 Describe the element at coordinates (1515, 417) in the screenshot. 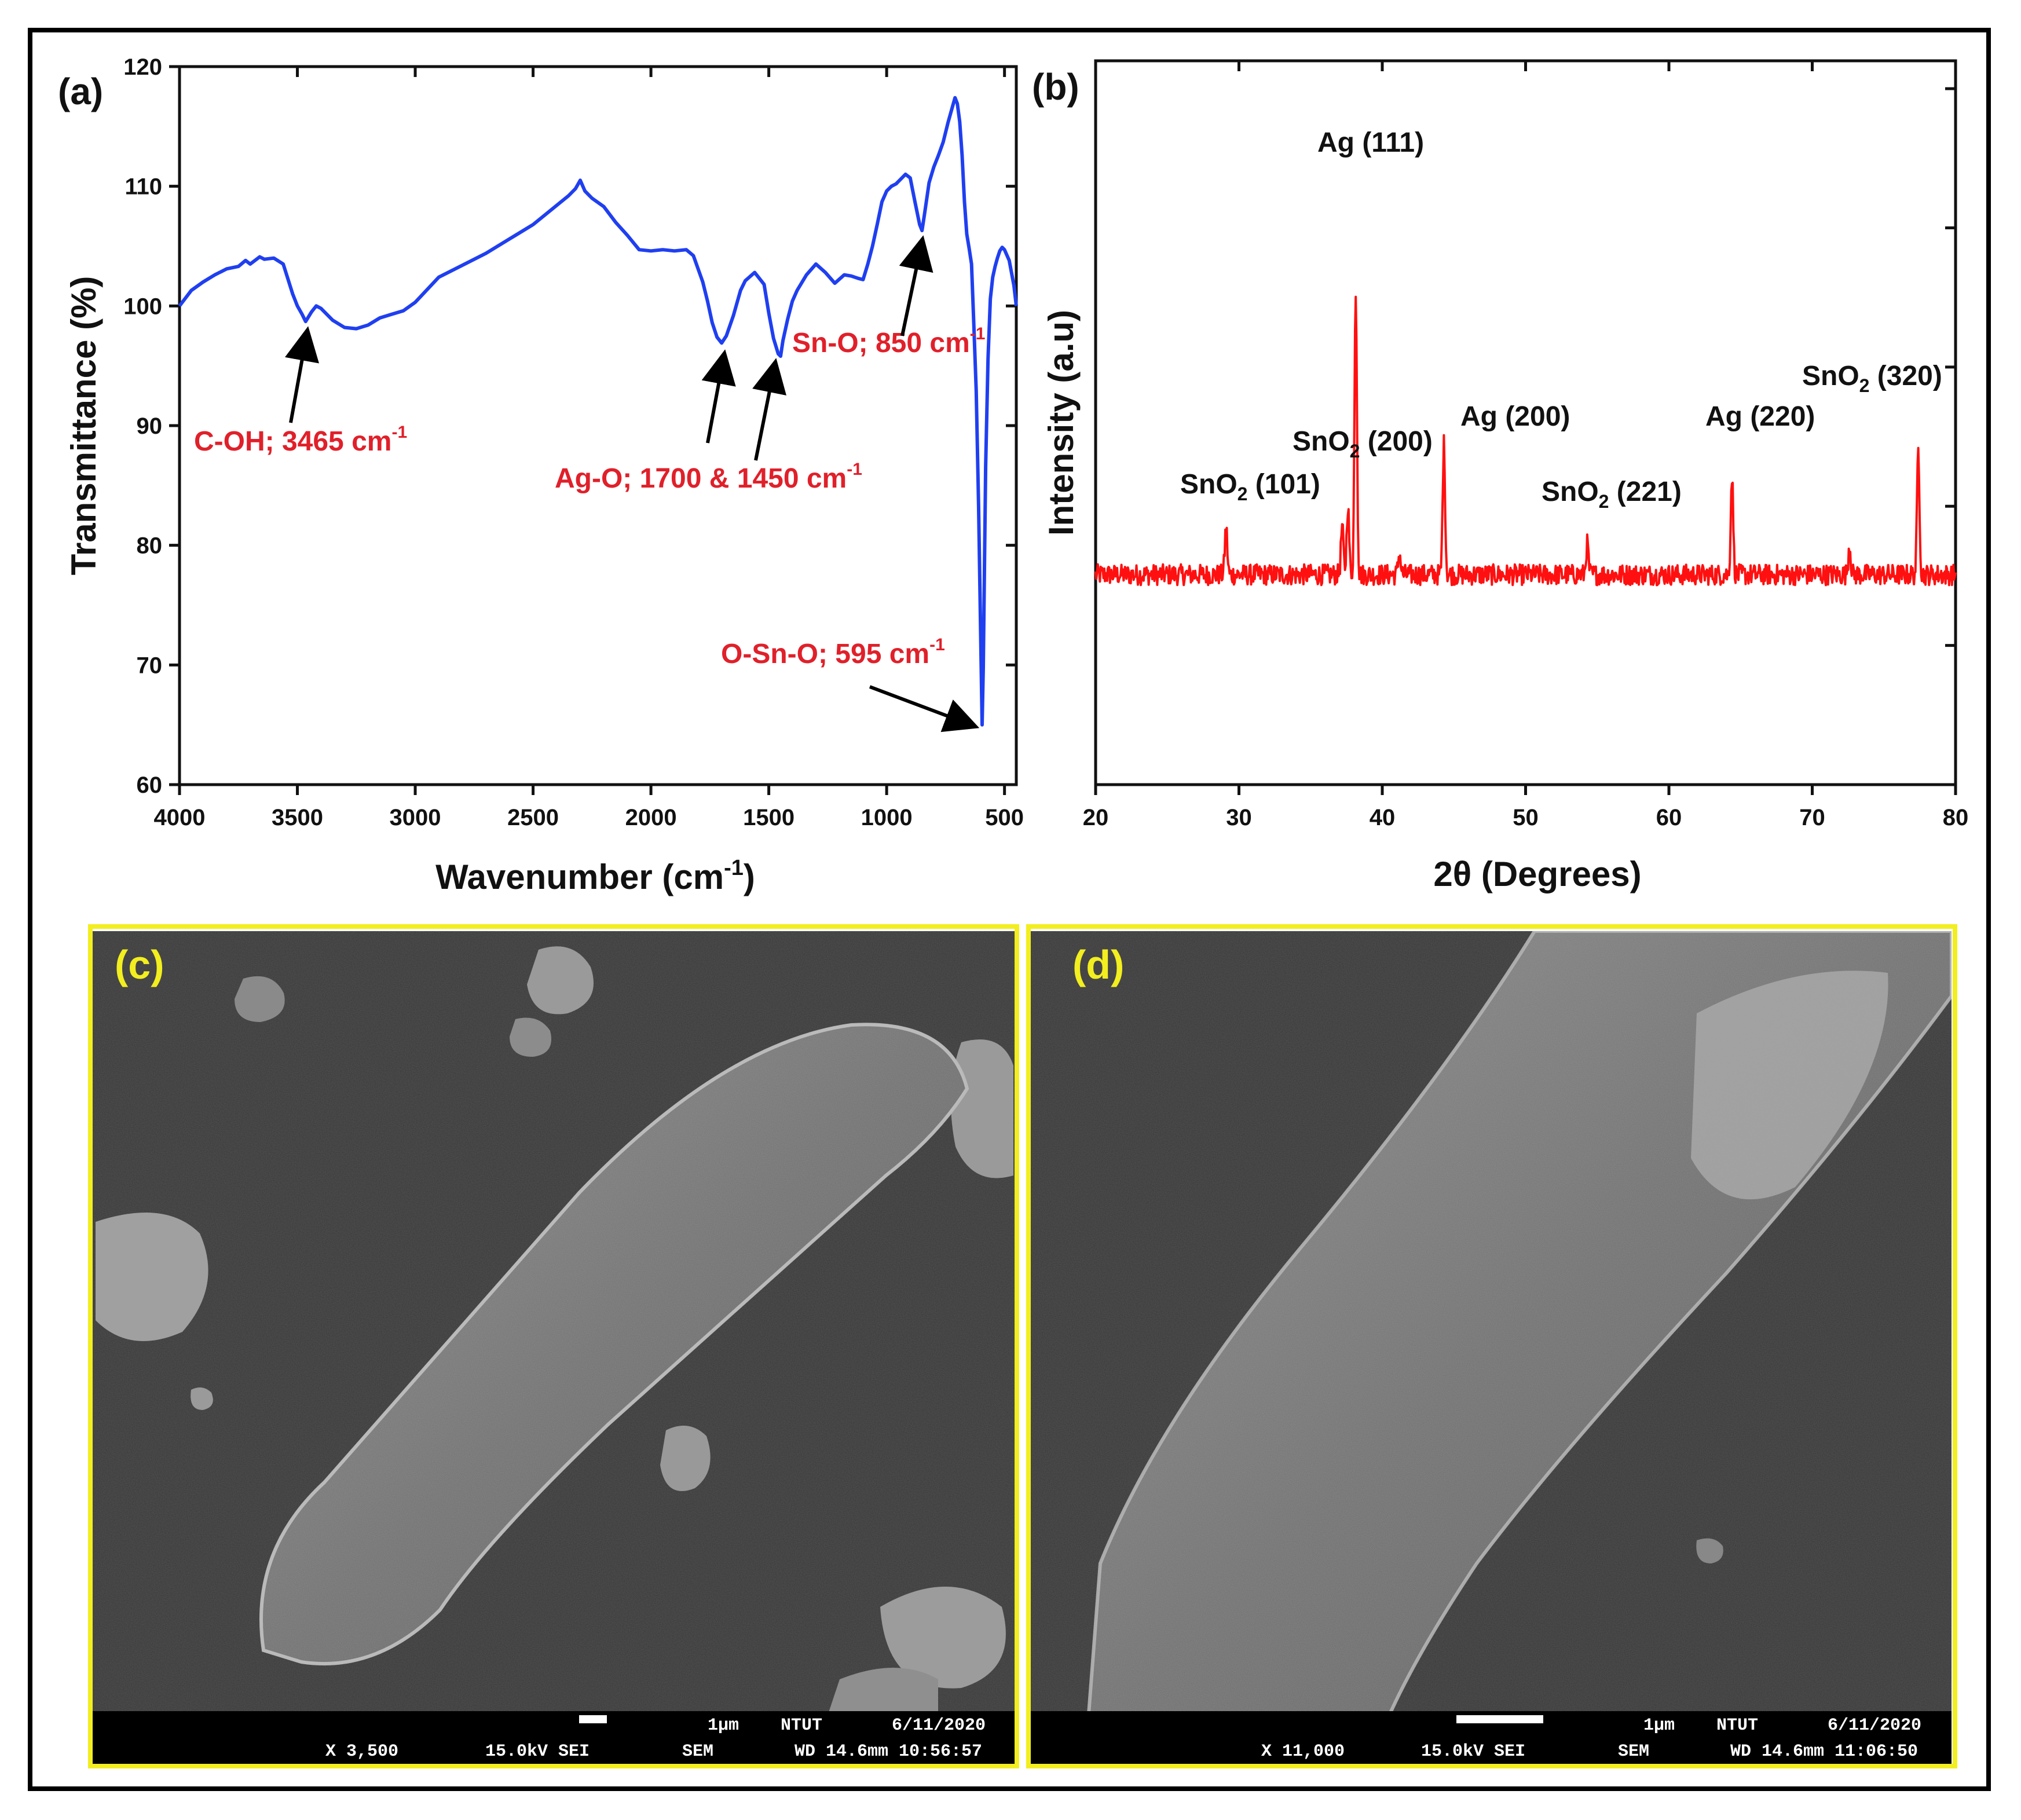

I see `label-ag-200: Ag (200)` at that location.